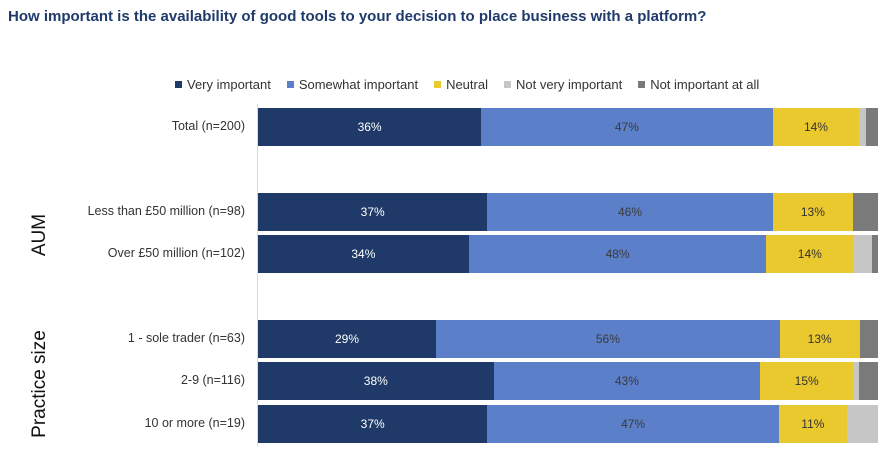 This screenshot has width=891, height=464. I want to click on legend-item: Not important at all, so click(698, 84).